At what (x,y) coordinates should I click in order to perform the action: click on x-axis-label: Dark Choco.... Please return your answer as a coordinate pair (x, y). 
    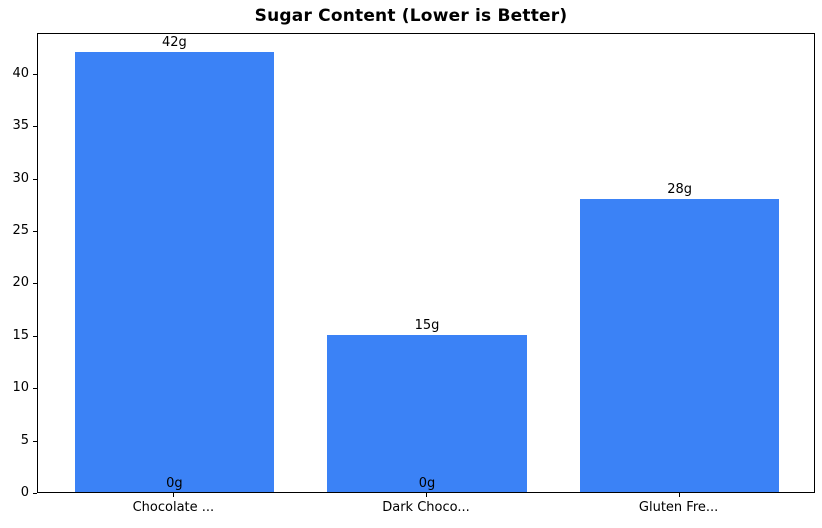
    Looking at the image, I should click on (426, 507).